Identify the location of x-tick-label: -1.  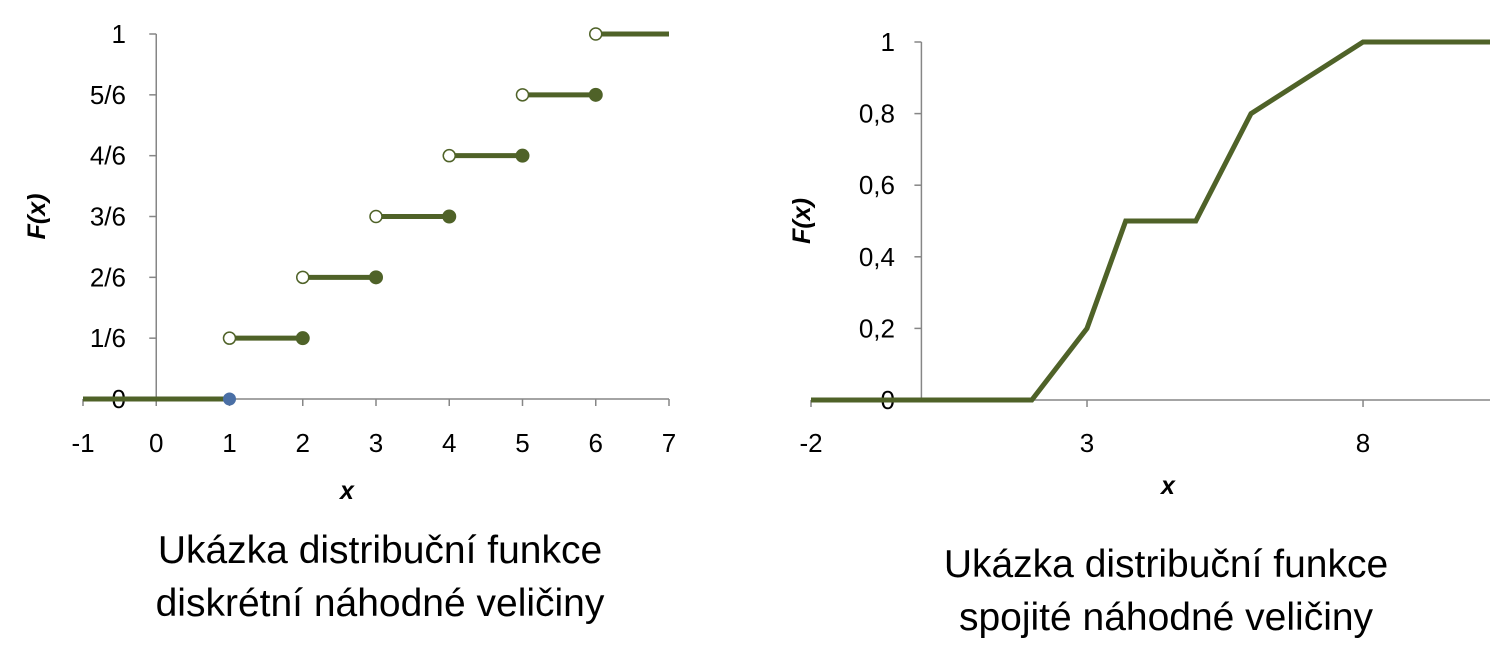
(82, 443).